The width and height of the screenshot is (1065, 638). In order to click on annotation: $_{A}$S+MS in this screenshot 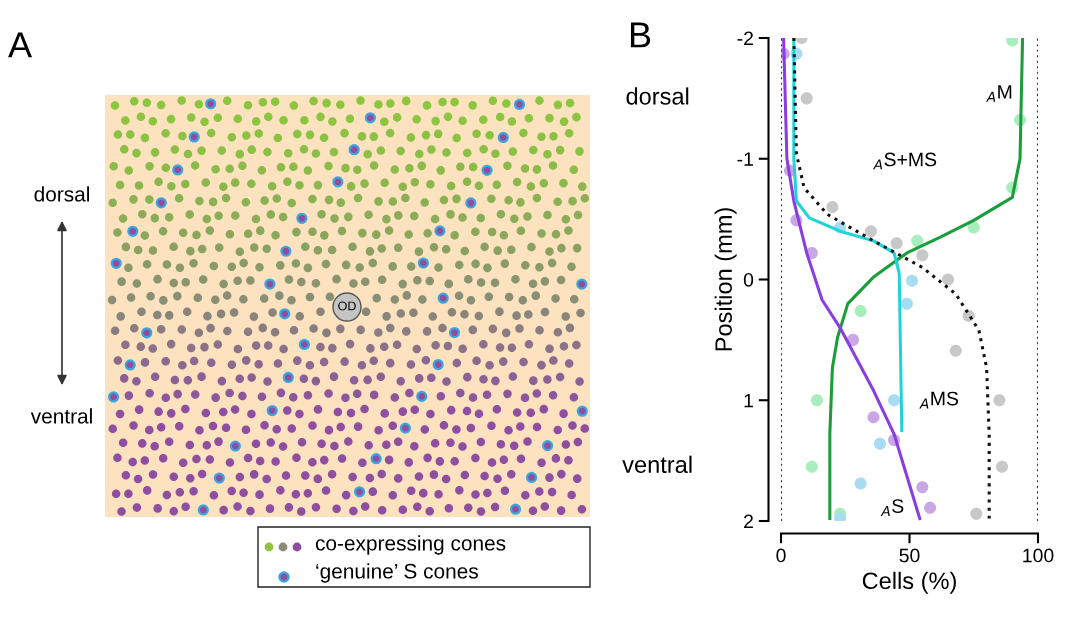, I will do `click(904, 161)`.